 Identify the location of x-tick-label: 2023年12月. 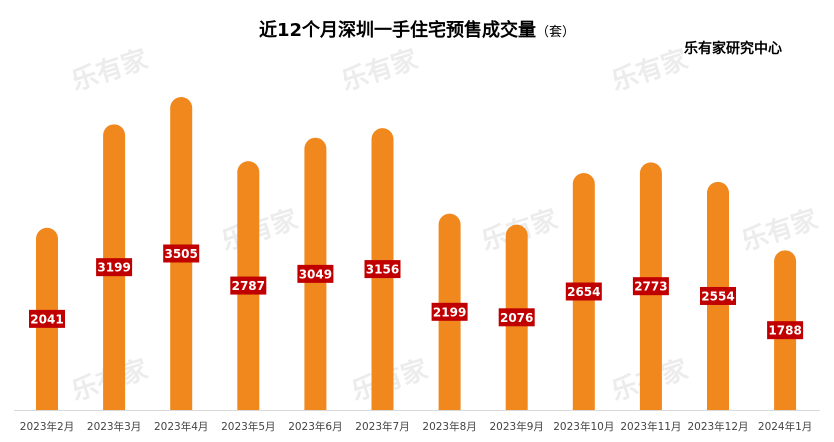
(717, 426).